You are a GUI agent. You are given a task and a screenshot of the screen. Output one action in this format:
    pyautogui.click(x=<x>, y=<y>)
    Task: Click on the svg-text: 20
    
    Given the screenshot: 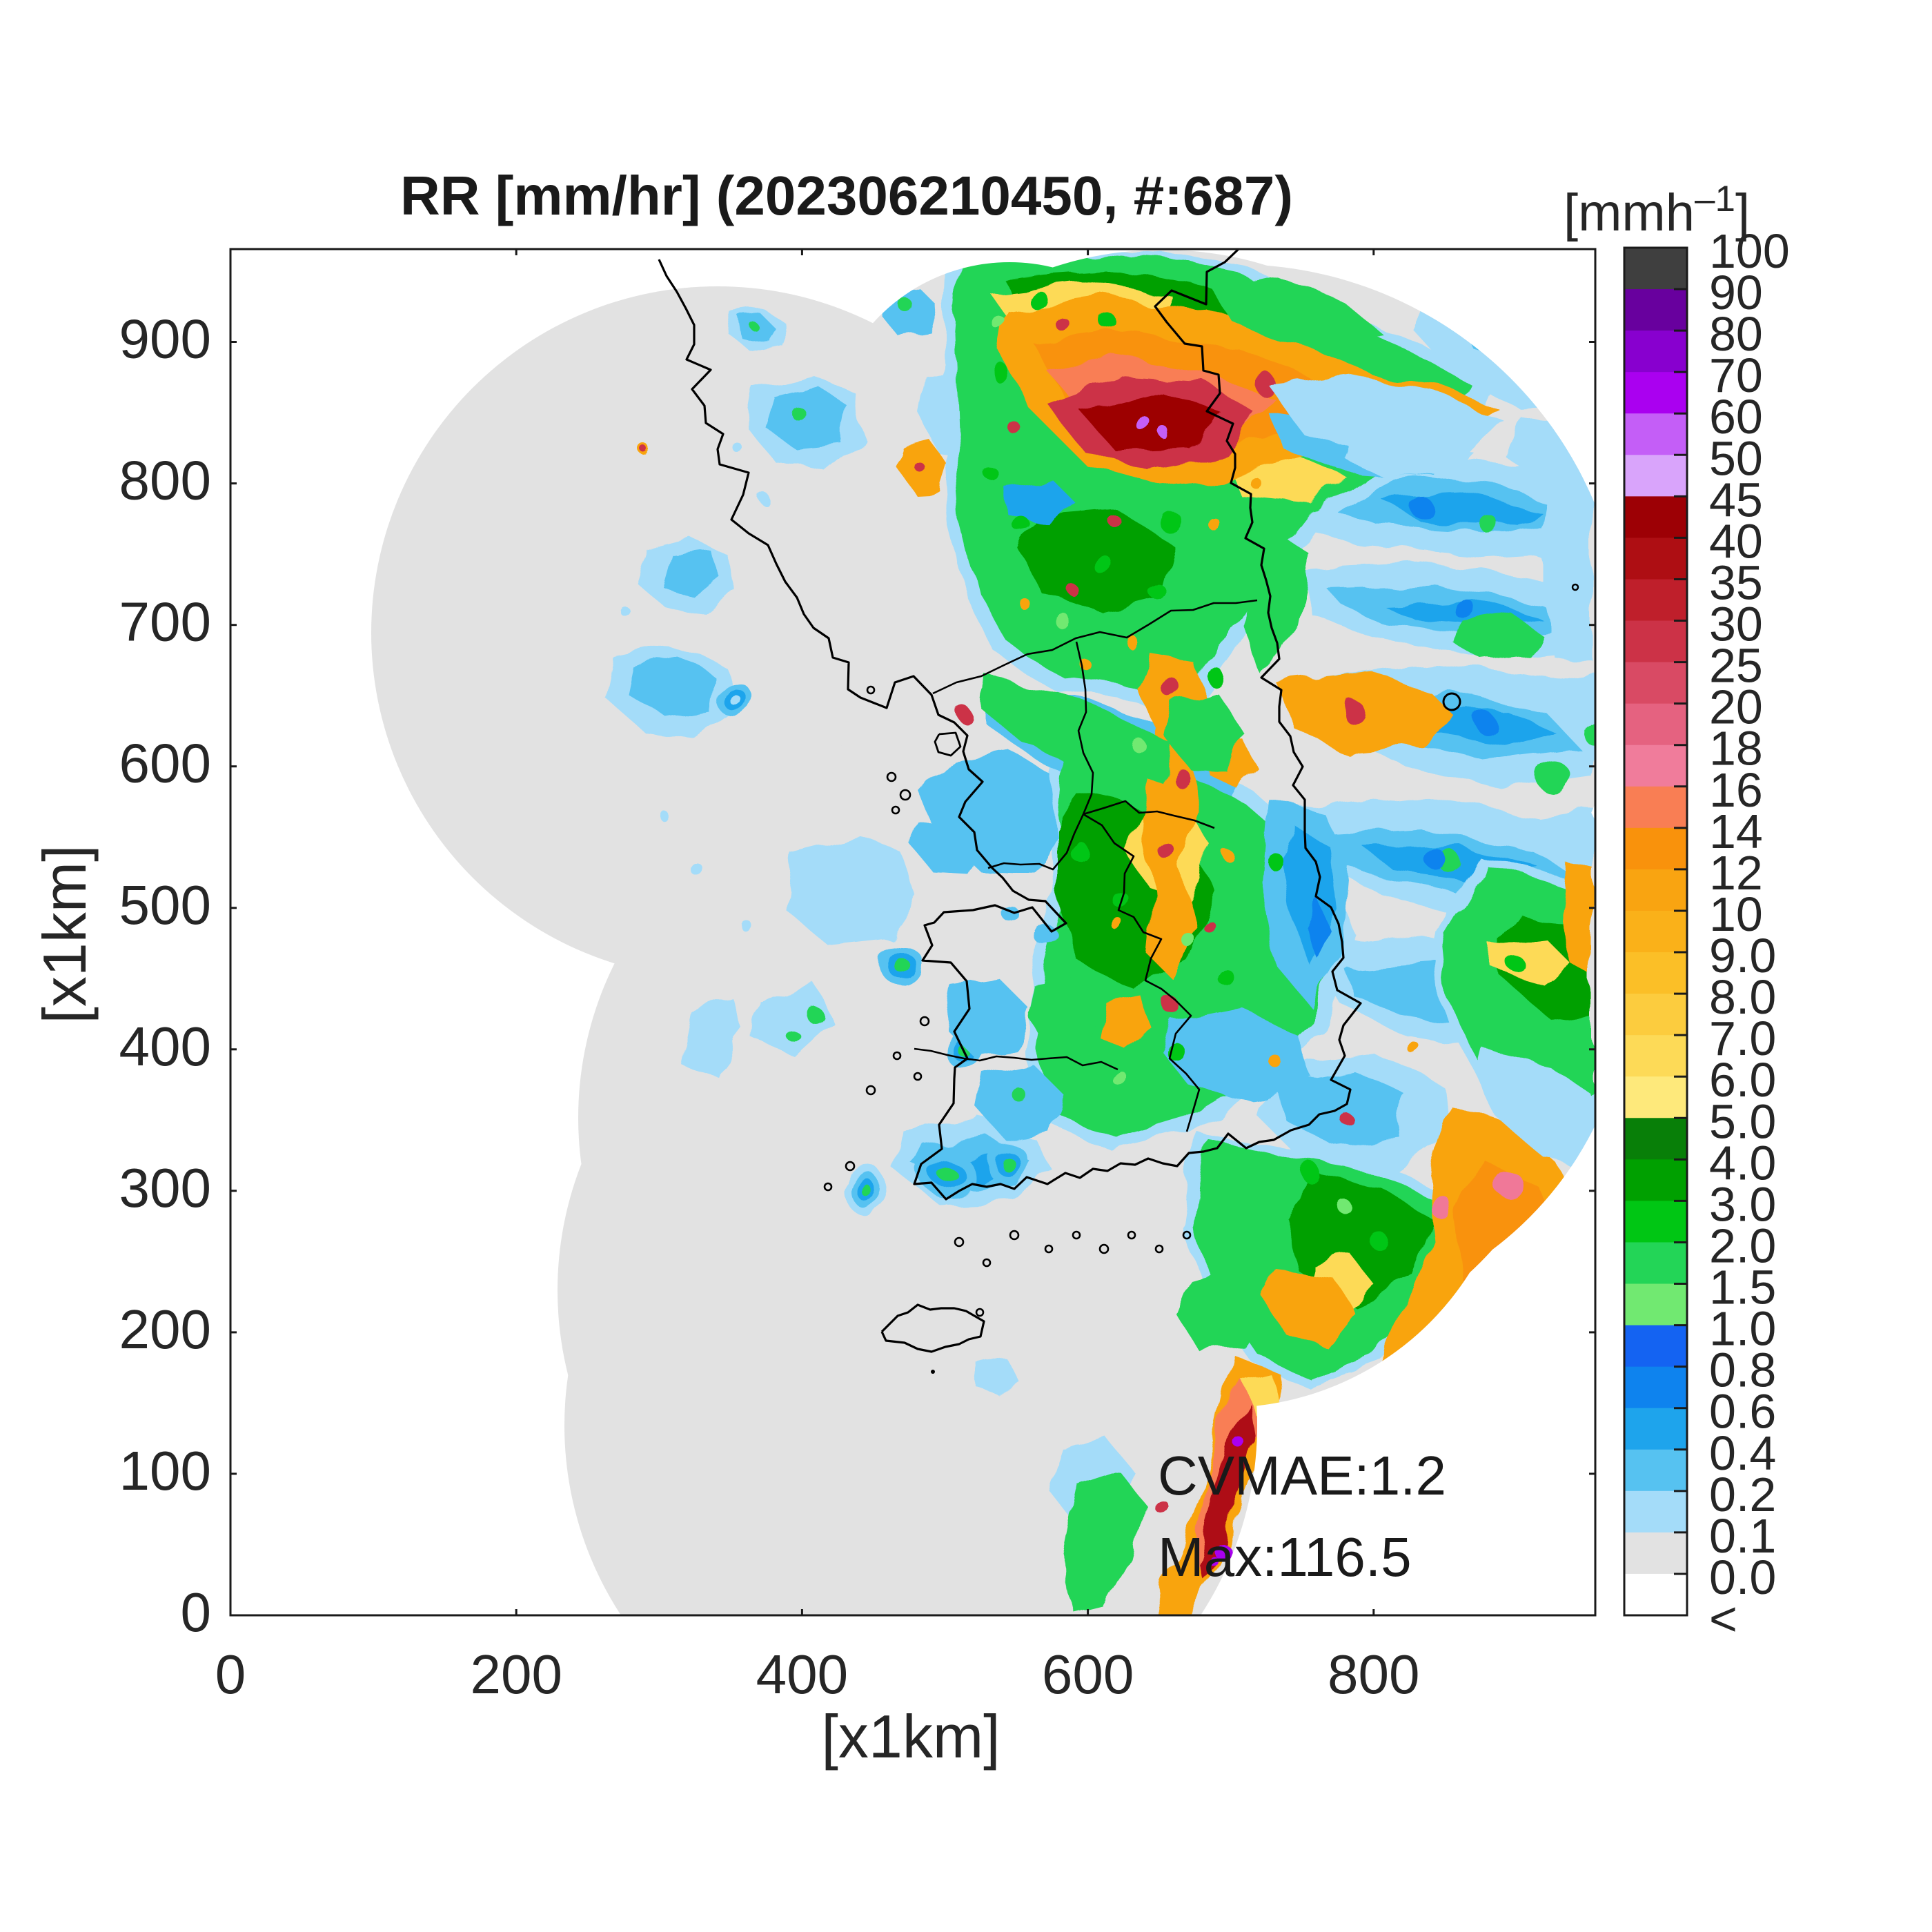 What is the action you would take?
    pyautogui.click(x=1736, y=707)
    